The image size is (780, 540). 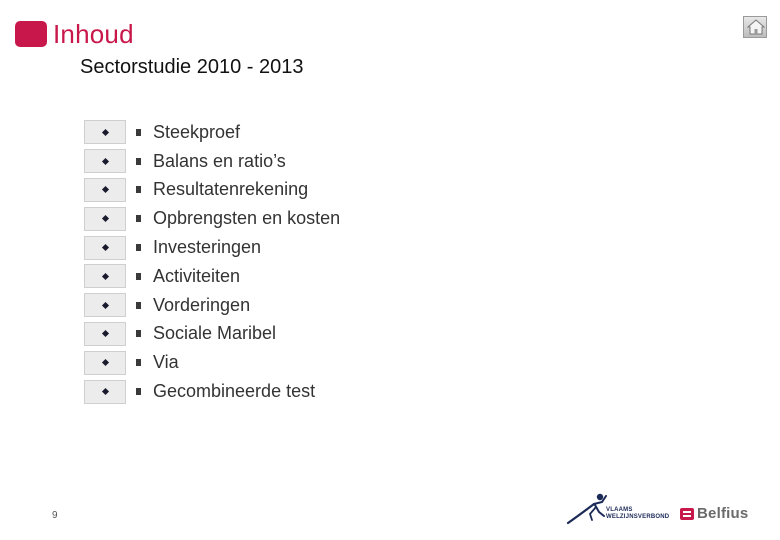 I want to click on toc-item: Vorderingen, so click(x=212, y=305).